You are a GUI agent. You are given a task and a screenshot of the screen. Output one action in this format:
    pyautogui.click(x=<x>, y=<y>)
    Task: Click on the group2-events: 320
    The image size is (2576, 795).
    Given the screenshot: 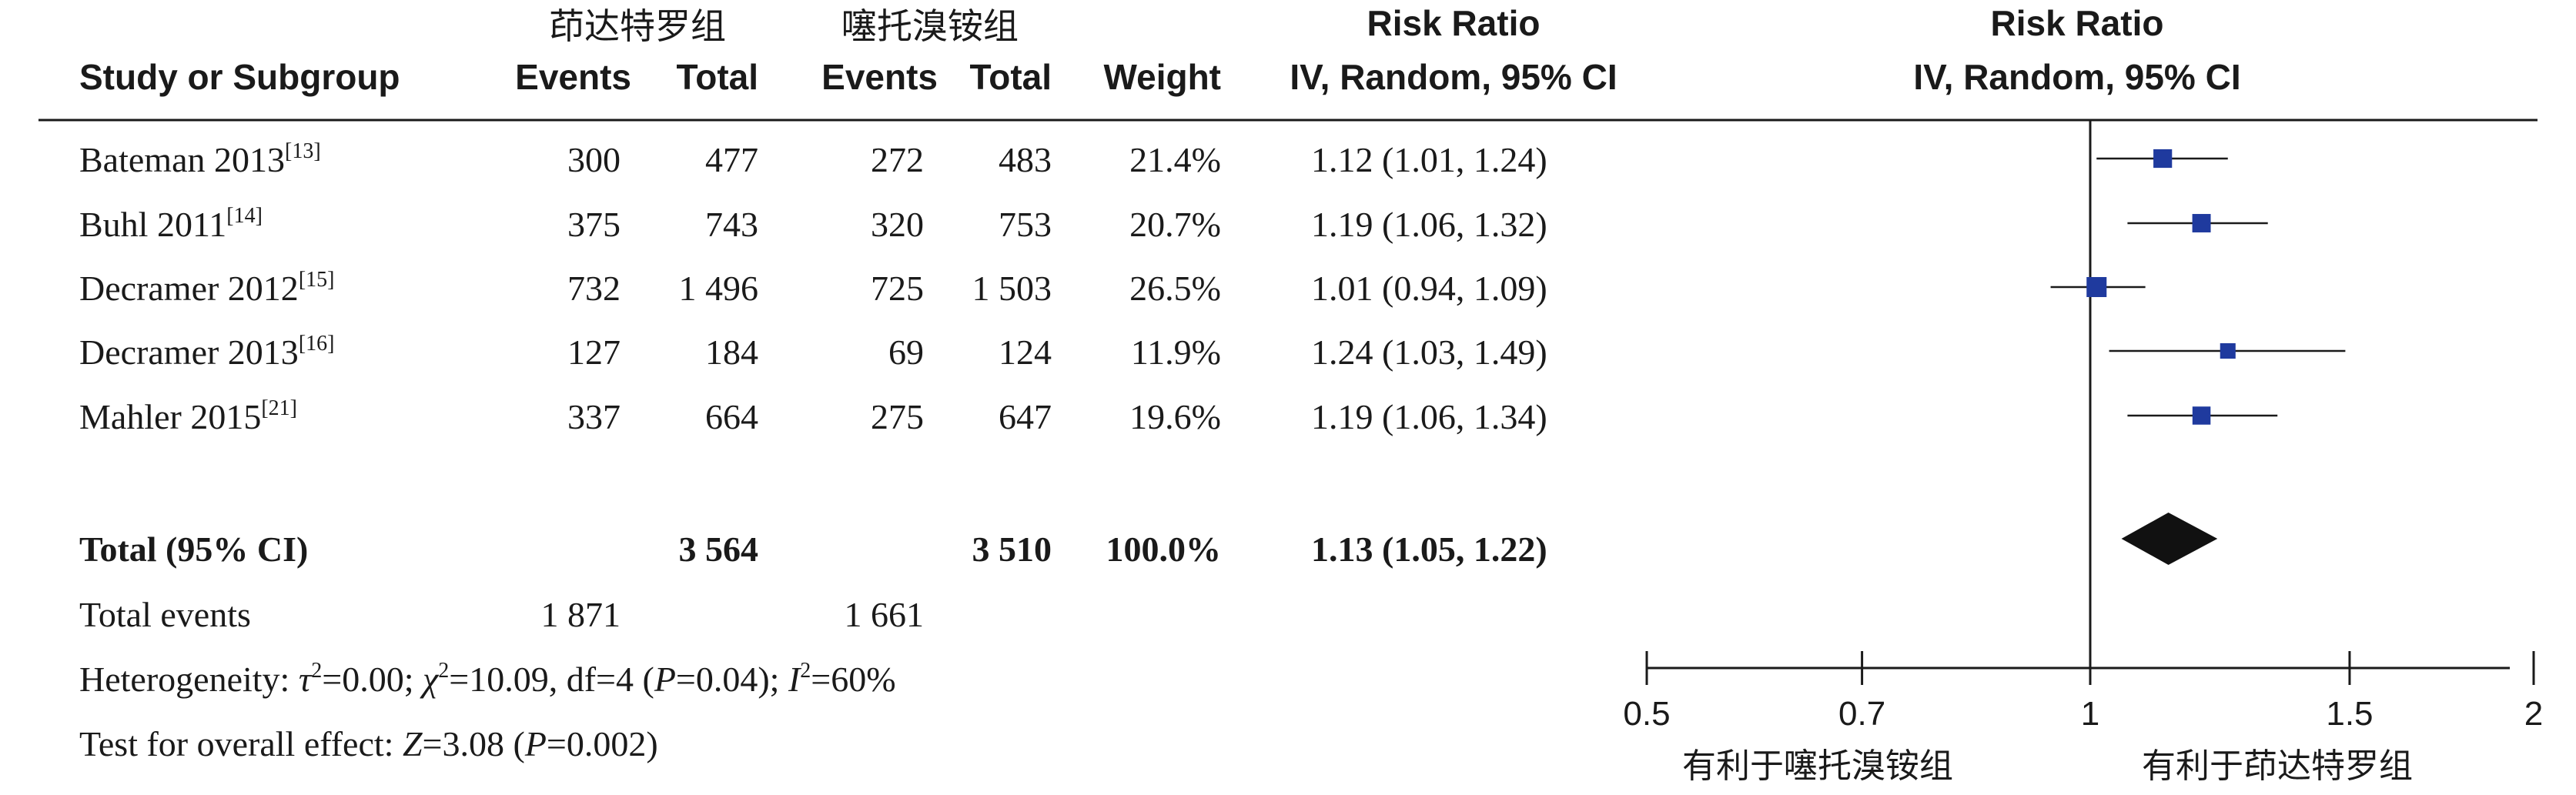 What is the action you would take?
    pyautogui.click(x=898, y=224)
    